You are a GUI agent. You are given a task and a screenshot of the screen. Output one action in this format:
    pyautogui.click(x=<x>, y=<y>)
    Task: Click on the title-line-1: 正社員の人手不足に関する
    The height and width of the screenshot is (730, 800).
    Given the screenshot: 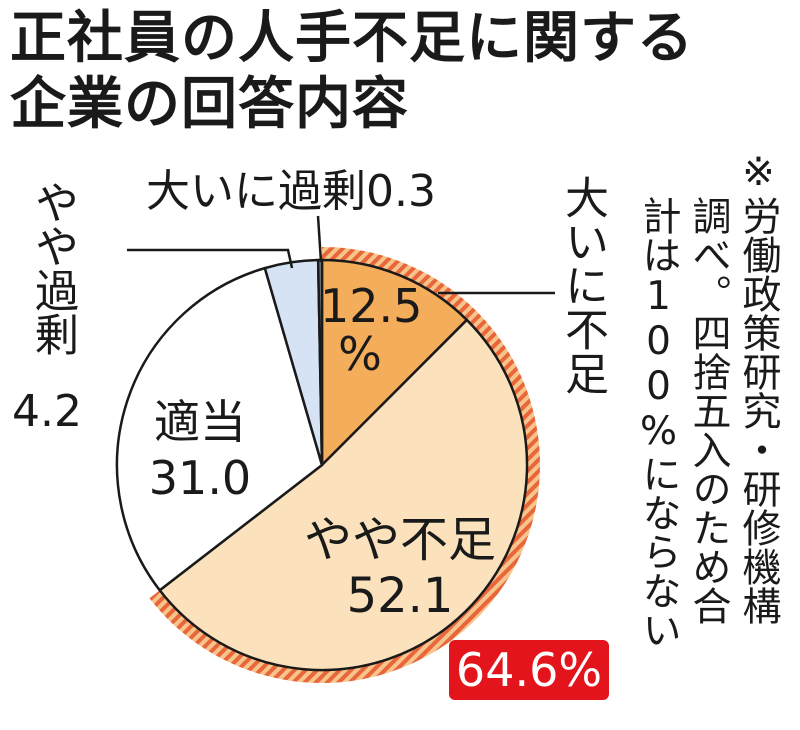 What is the action you would take?
    pyautogui.click(x=352, y=38)
    